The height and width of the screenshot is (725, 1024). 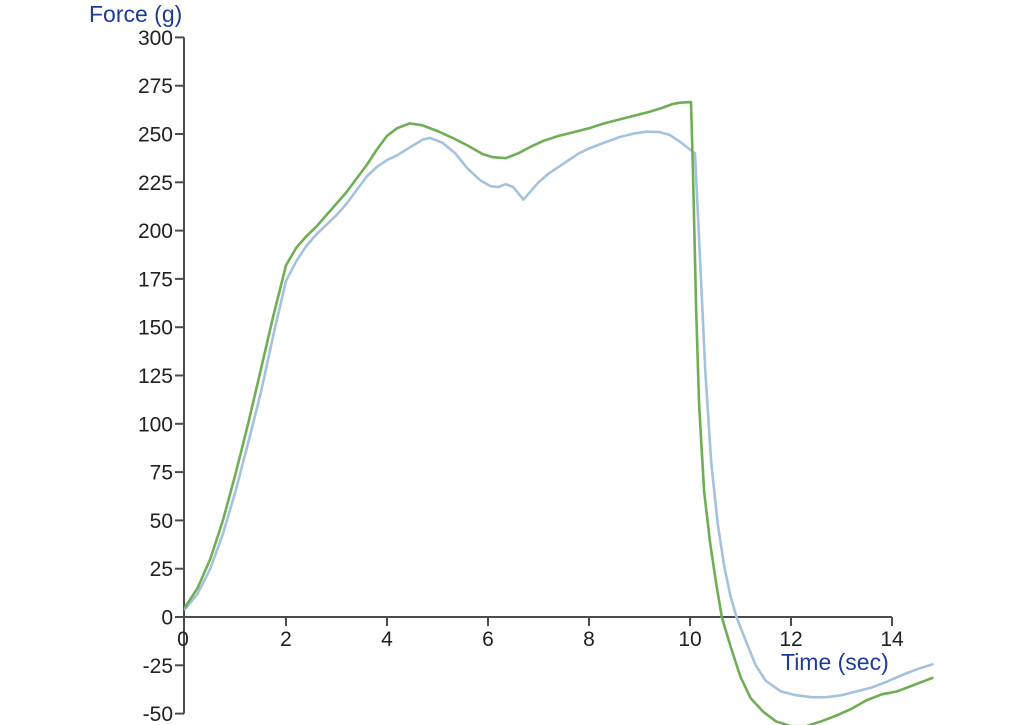 What do you see at coordinates (158, 666) in the screenshot?
I see `y-tick-label: -25` at bounding box center [158, 666].